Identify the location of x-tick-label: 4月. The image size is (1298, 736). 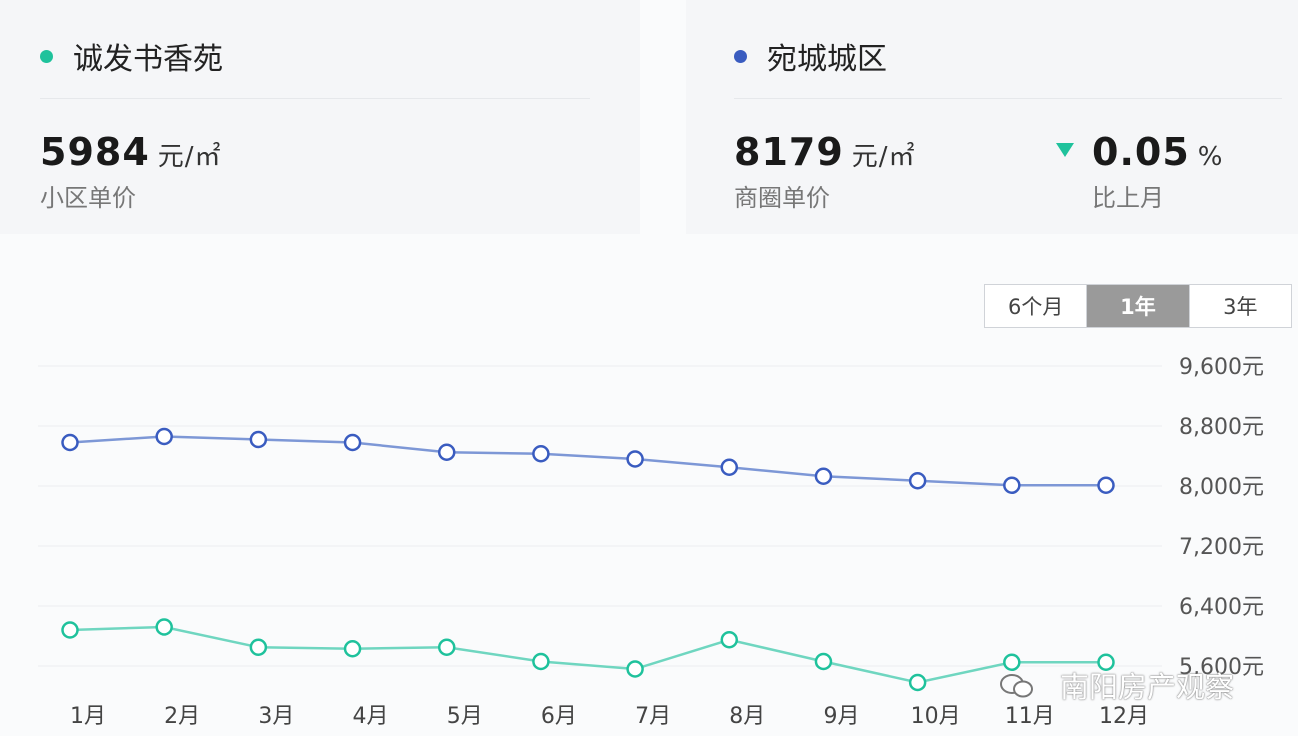
(371, 716).